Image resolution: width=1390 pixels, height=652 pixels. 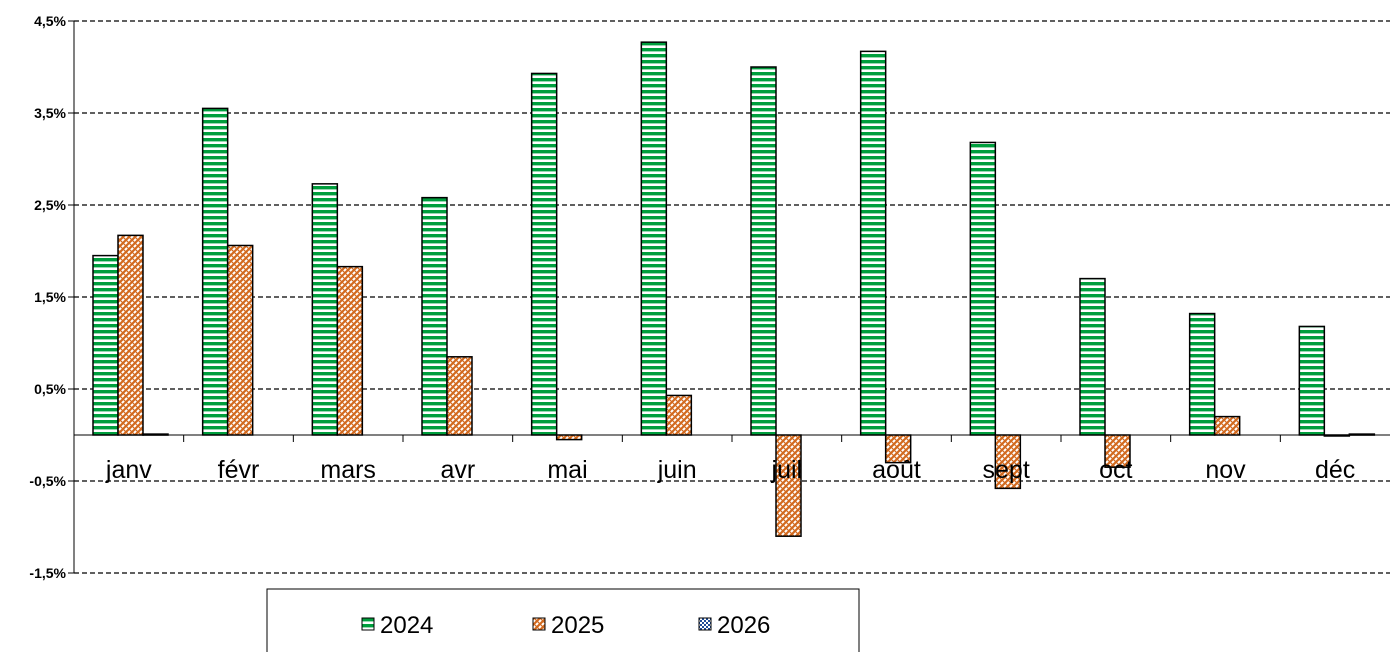 I want to click on x-category-label: août, so click(x=896, y=470).